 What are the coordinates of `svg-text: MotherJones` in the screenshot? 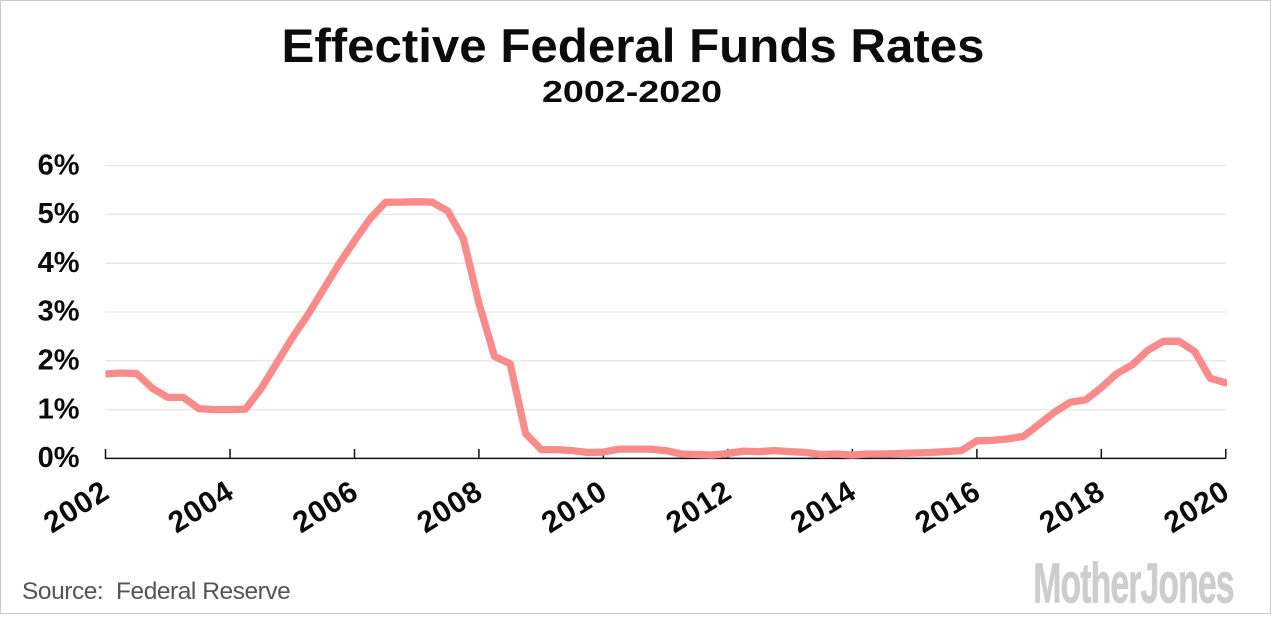 It's located at (1133, 583).